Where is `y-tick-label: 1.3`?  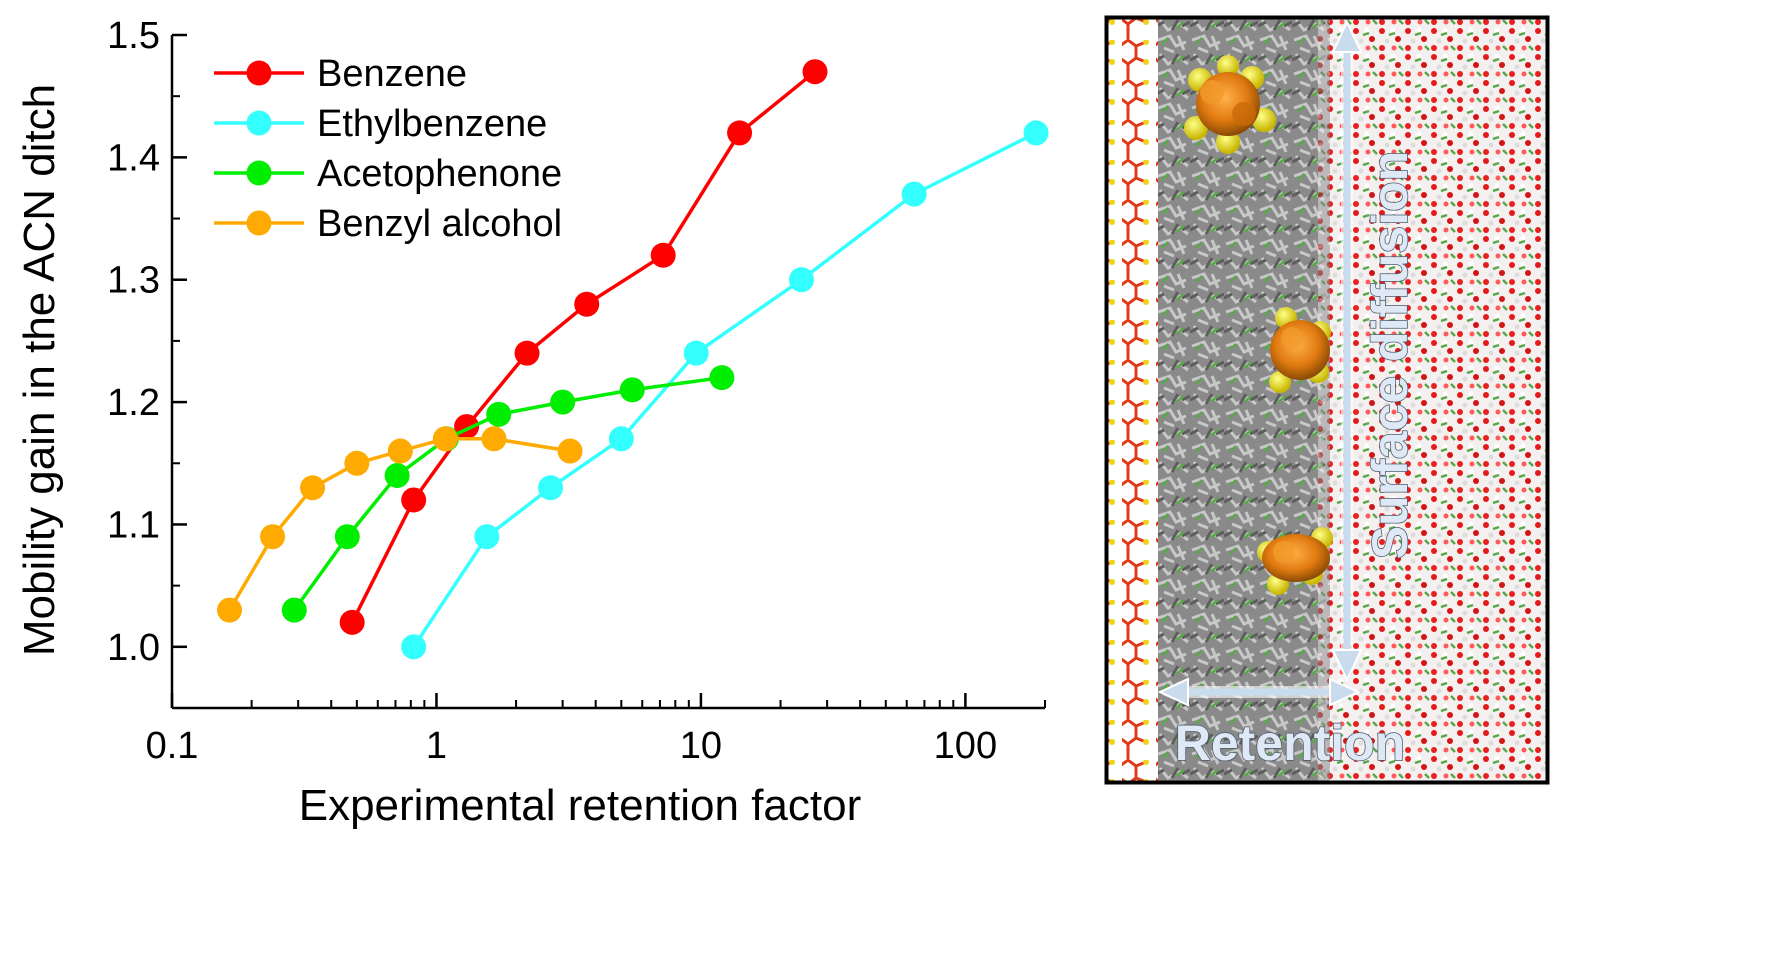
y-tick-label: 1.3 is located at coordinates (133, 281).